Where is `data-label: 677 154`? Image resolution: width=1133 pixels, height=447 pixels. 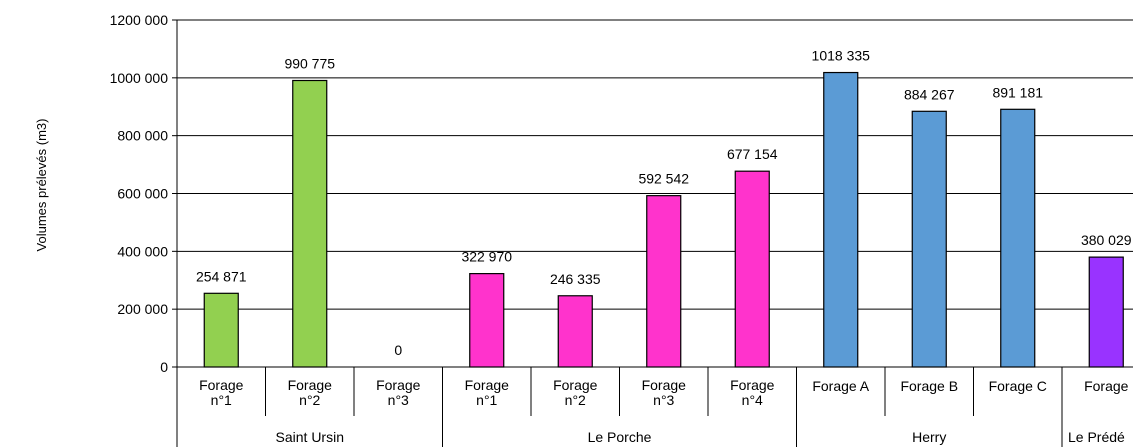
data-label: 677 154 is located at coordinates (752, 154).